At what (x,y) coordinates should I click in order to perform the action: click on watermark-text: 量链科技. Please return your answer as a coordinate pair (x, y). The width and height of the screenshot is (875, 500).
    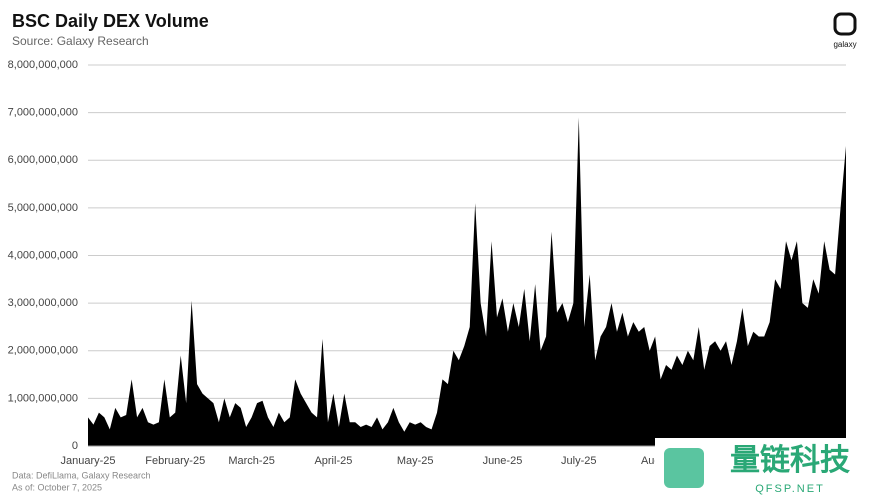
    Looking at the image, I should click on (790, 460).